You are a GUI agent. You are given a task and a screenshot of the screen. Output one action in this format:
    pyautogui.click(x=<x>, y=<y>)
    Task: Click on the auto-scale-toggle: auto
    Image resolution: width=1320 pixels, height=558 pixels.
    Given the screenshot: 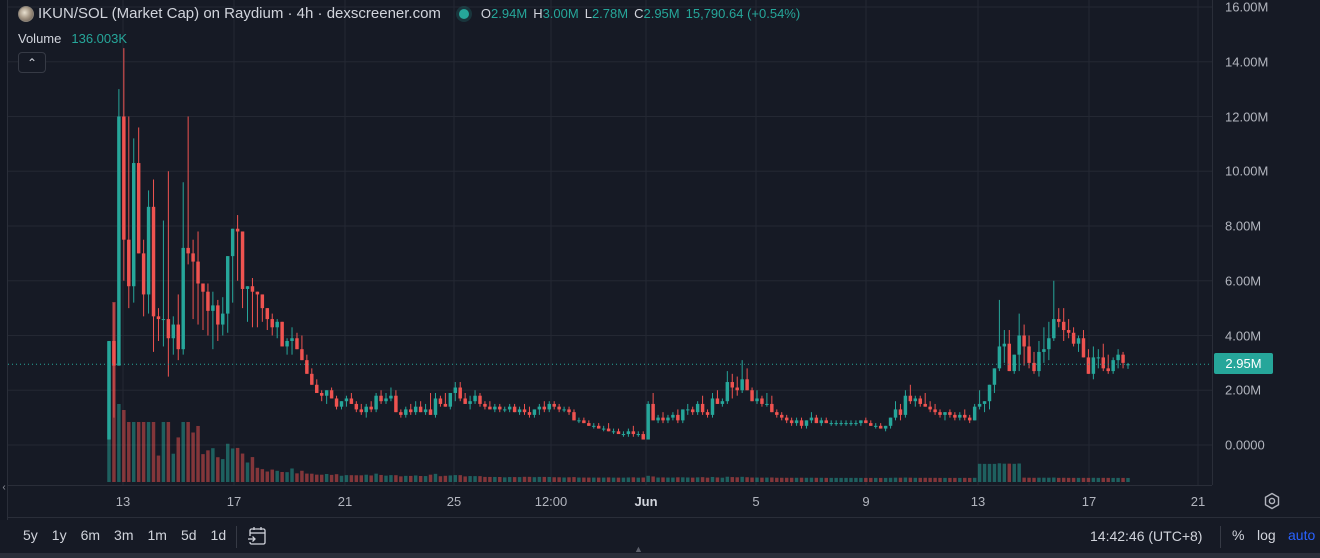 What is the action you would take?
    pyautogui.click(x=1302, y=535)
    